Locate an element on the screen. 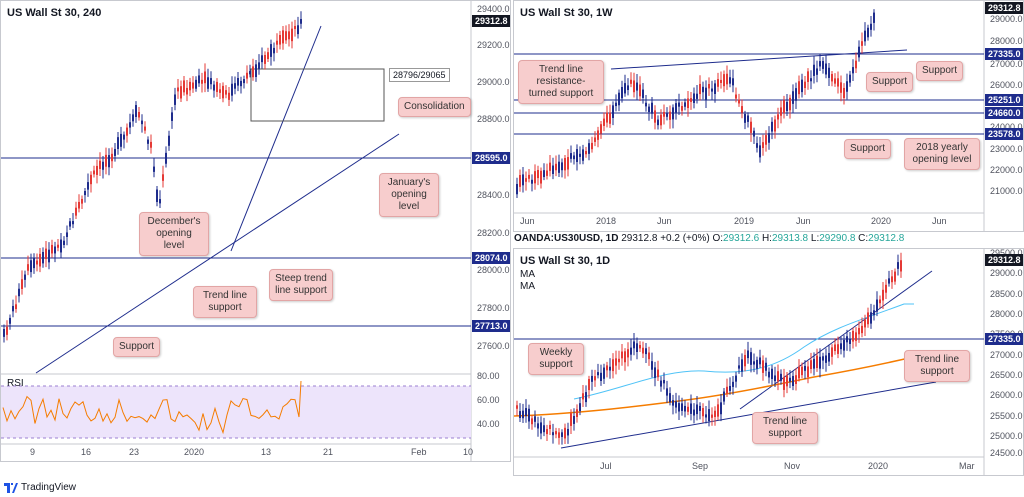 The image size is (1024, 497). annotation-trend-line-resistance: Trend line resistance-turned support is located at coordinates (561, 82).